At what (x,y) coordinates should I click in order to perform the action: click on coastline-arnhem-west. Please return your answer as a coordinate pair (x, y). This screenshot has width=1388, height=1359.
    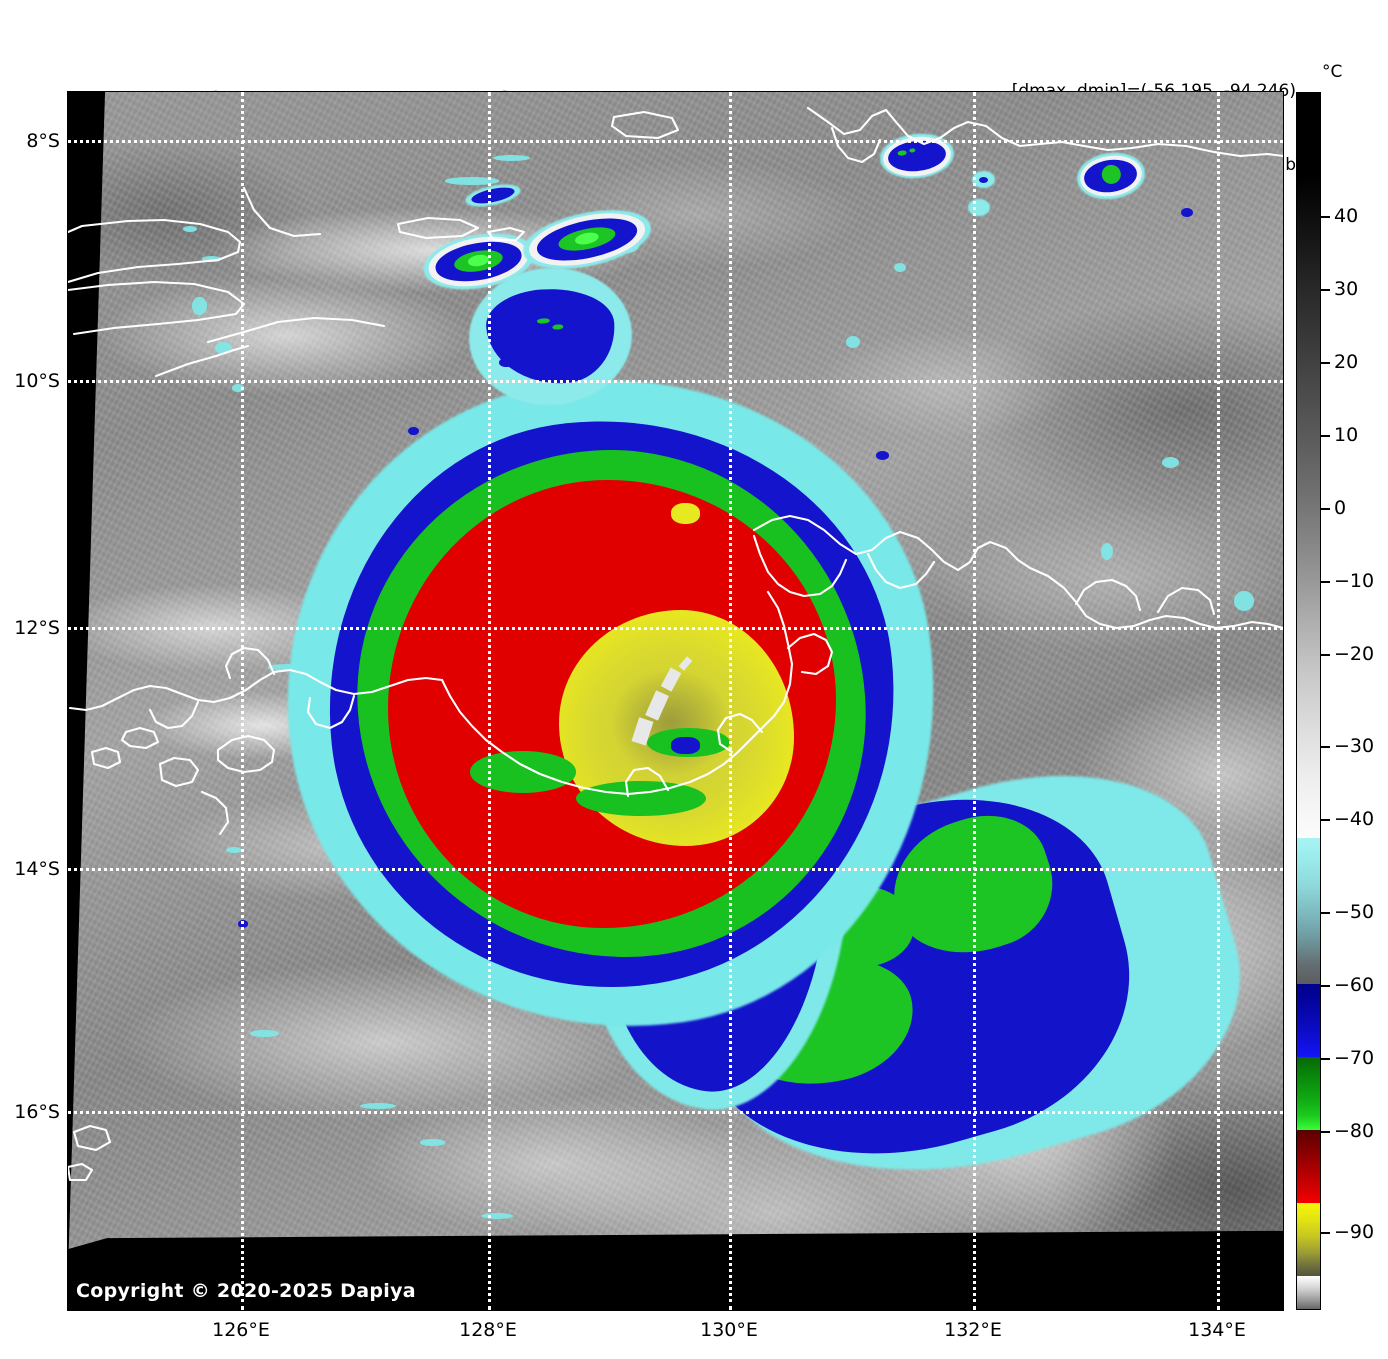
    Looking at the image, I should click on (1155, 598).